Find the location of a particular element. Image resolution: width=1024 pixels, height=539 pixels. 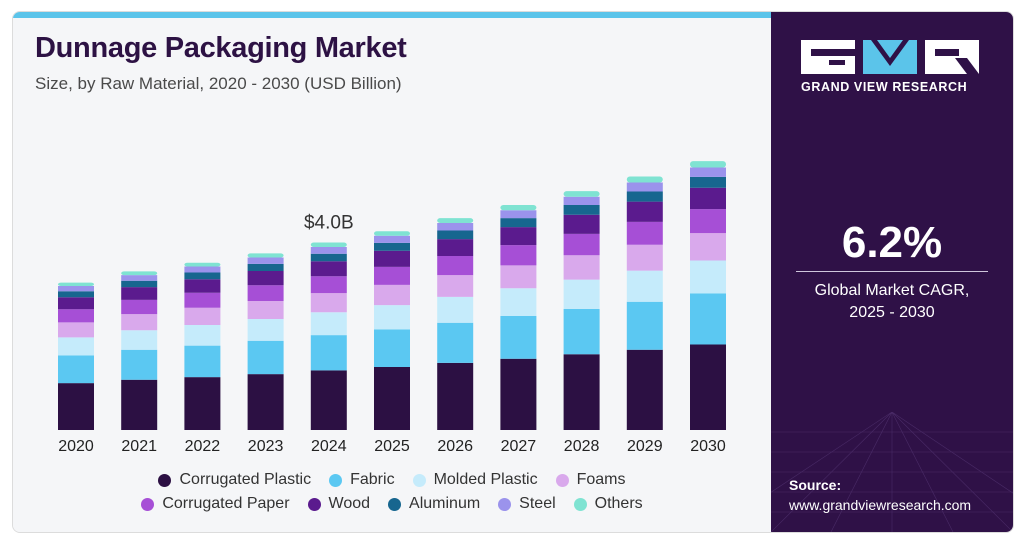

divider is located at coordinates (892, 271).